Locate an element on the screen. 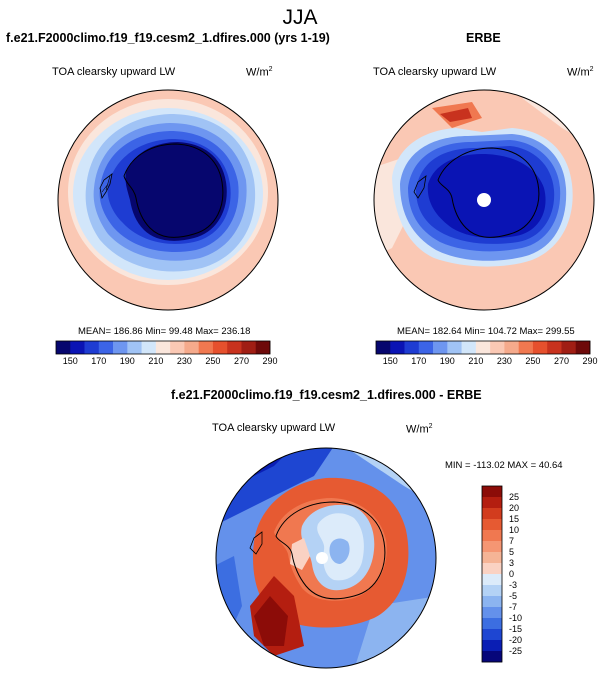  left-colorbar-ticks: 150 170 190 210 230 250 270 290 is located at coordinates (167, 362).